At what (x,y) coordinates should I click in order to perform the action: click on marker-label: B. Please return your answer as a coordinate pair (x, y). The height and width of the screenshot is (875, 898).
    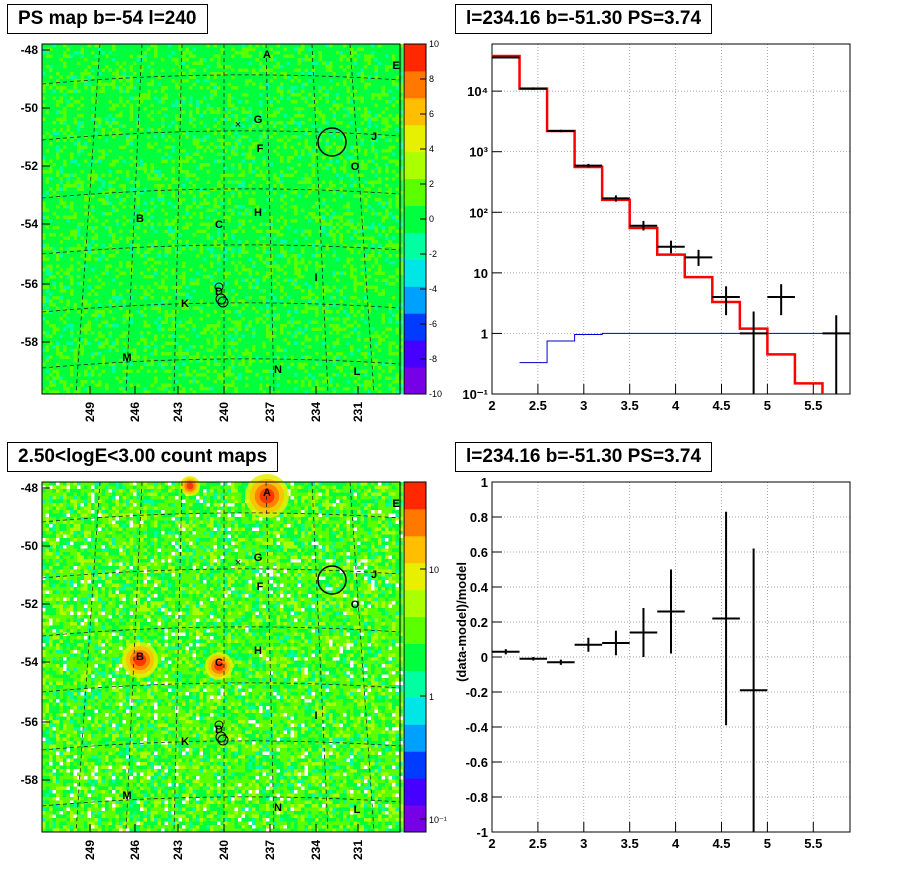
    Looking at the image, I should click on (140, 657).